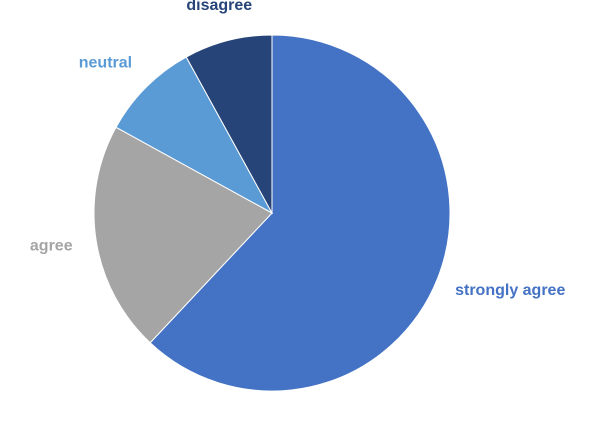  What do you see at coordinates (510, 290) in the screenshot?
I see `pie-label-strongly-agree: strongly agree` at bounding box center [510, 290].